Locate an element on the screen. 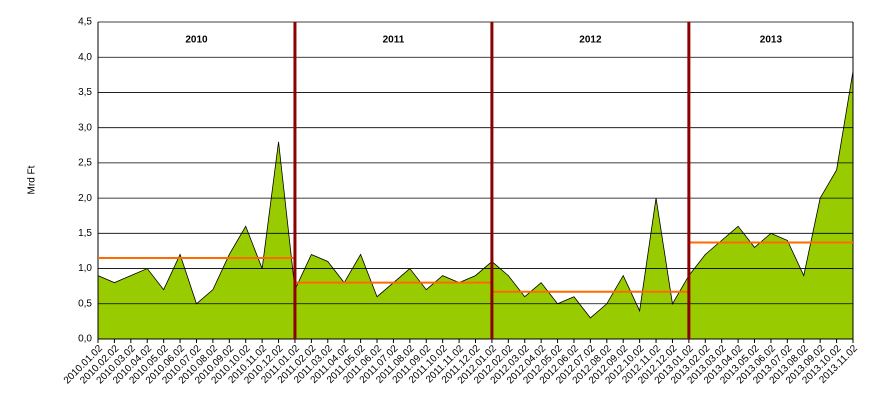 The width and height of the screenshot is (872, 419). y-axis-title: Mrd Ft is located at coordinates (32, 179).